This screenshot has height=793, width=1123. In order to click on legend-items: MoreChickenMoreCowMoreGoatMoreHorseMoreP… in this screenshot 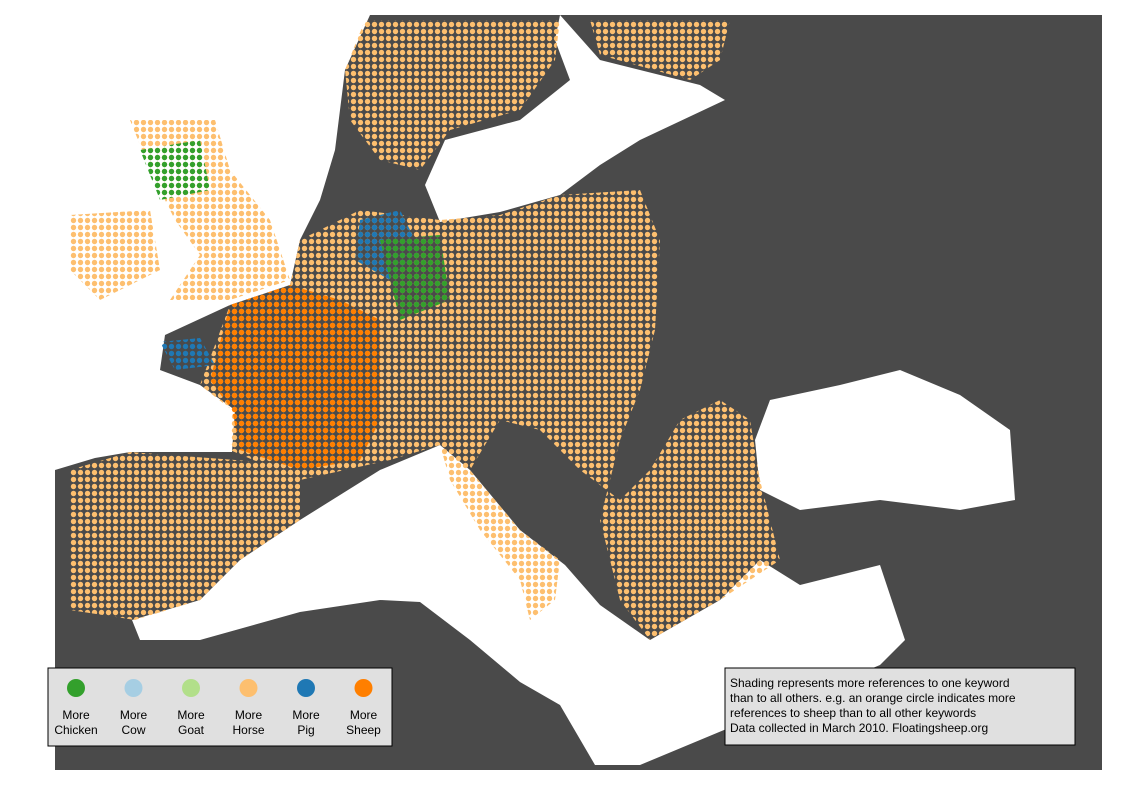, I will do `click(217, 708)`.